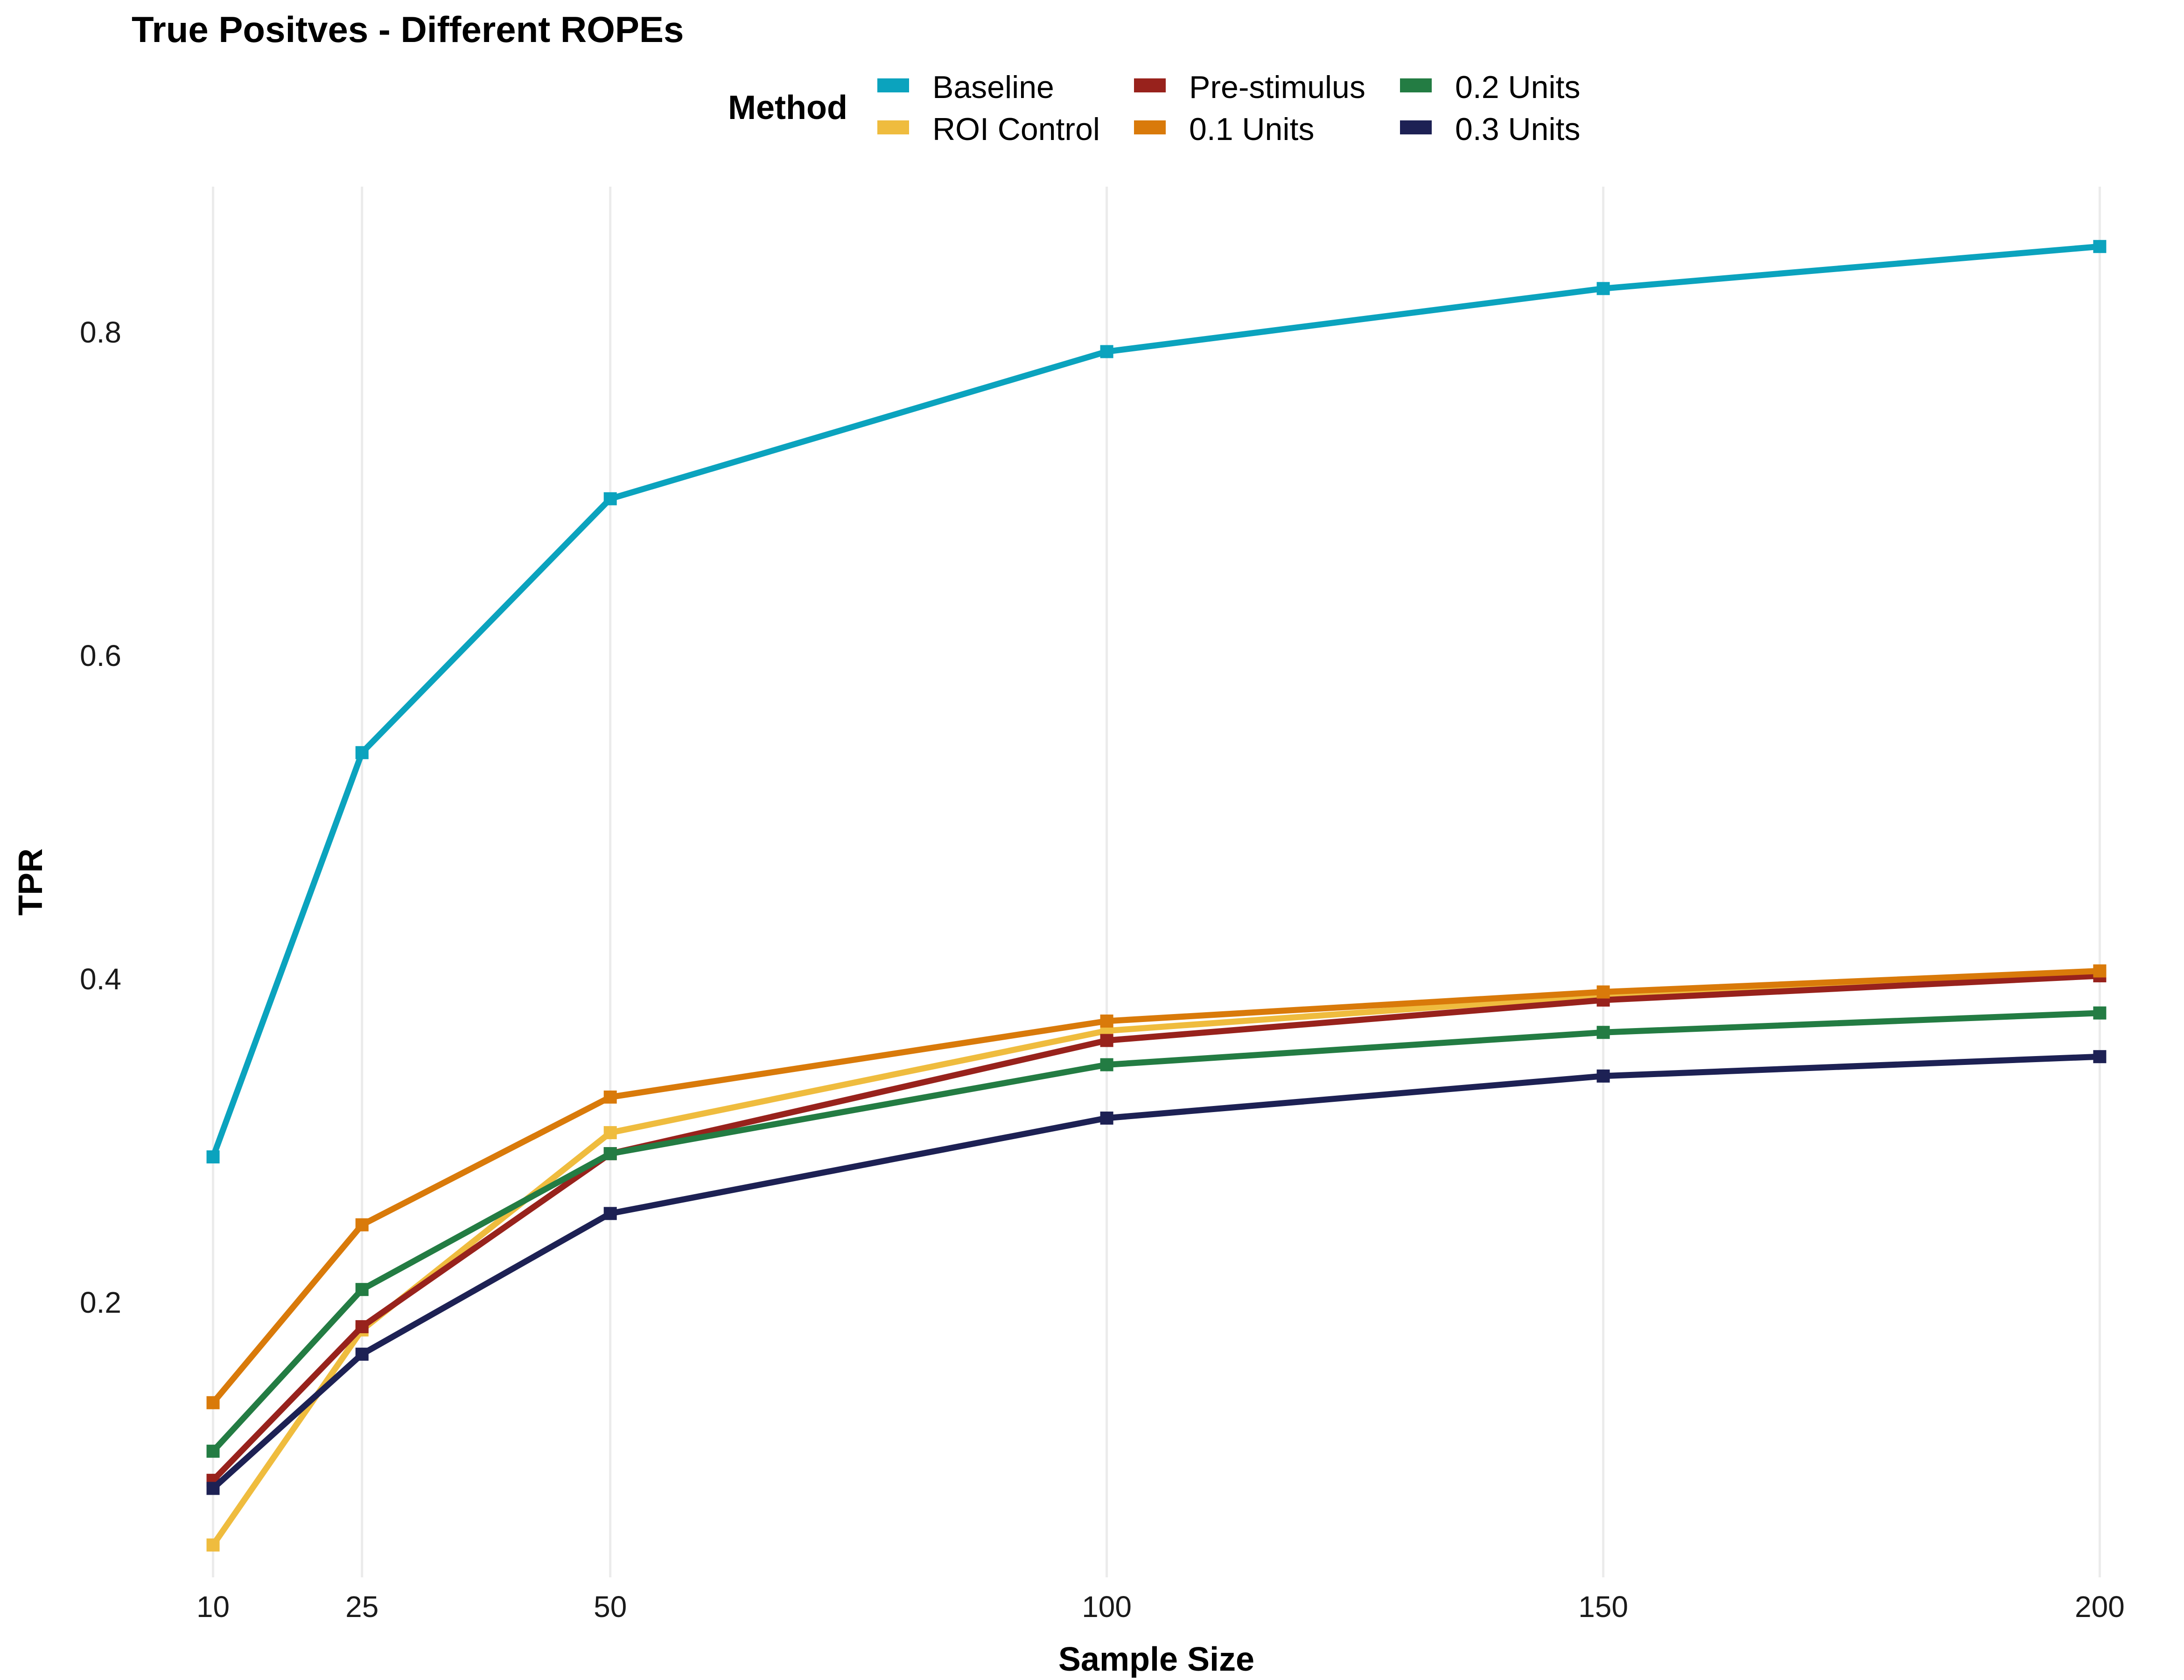  Describe the element at coordinates (408, 29) in the screenshot. I see `chart-title: True Positves - Different ROPEs` at that location.